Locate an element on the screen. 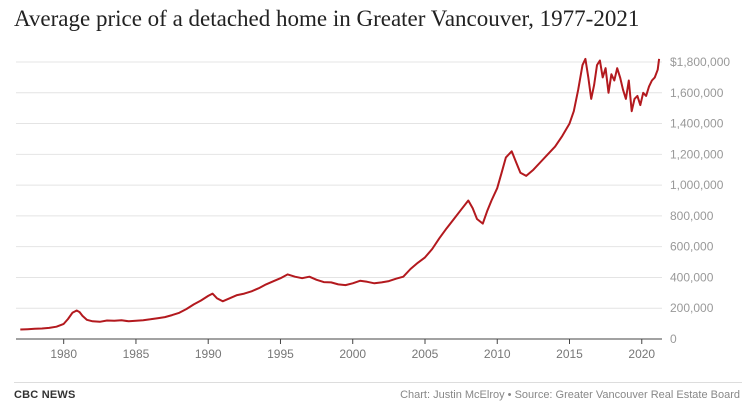 This screenshot has width=752, height=412. brand-label: CBC NEWS is located at coordinates (45, 395).